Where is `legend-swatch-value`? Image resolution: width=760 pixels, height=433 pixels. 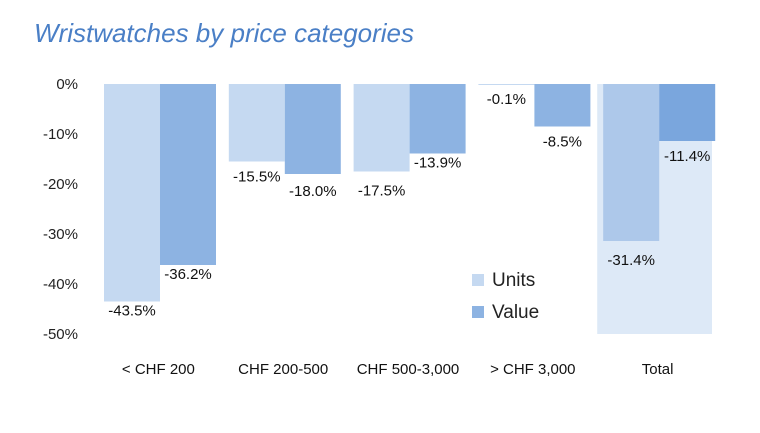 legend-swatch-value is located at coordinates (478, 312).